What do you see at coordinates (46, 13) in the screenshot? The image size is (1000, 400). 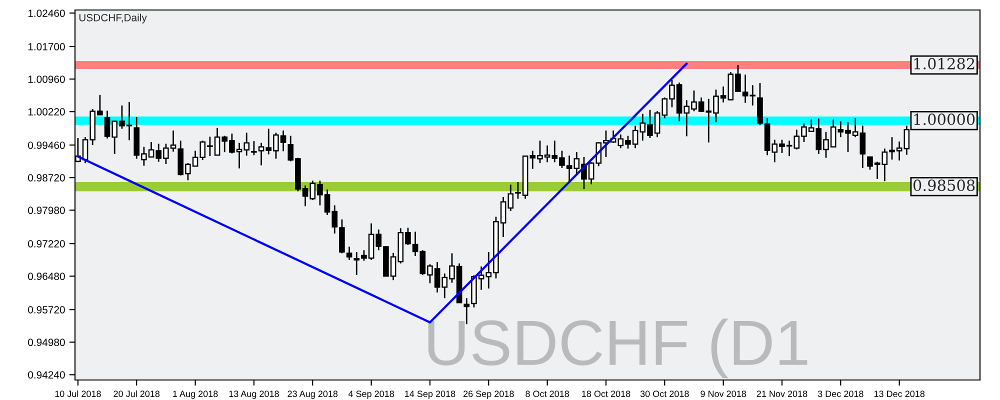 I see `y-tick-label: 1.02460` at bounding box center [46, 13].